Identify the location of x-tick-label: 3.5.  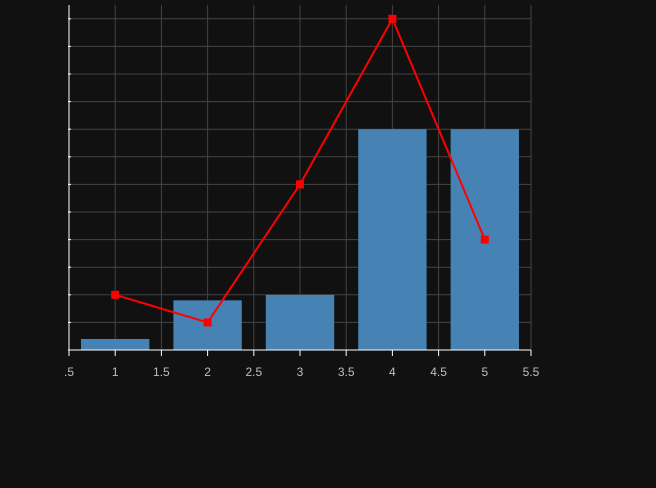
(346, 372).